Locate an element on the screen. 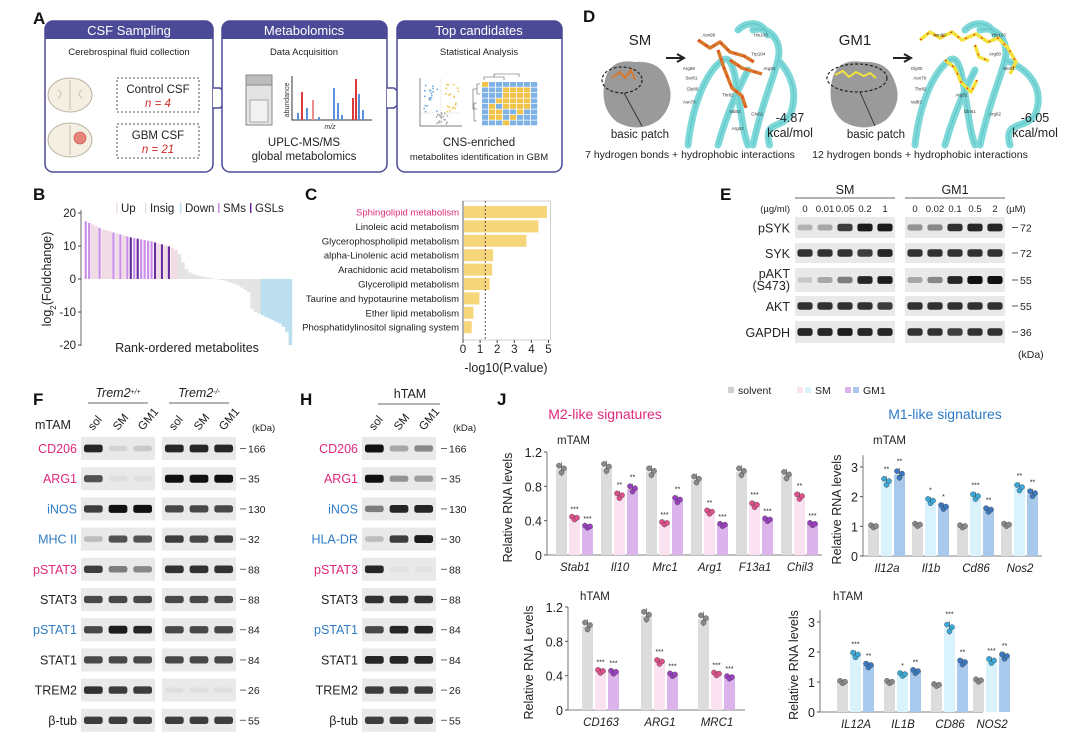  x-category-label: CD86 is located at coordinates (950, 725).